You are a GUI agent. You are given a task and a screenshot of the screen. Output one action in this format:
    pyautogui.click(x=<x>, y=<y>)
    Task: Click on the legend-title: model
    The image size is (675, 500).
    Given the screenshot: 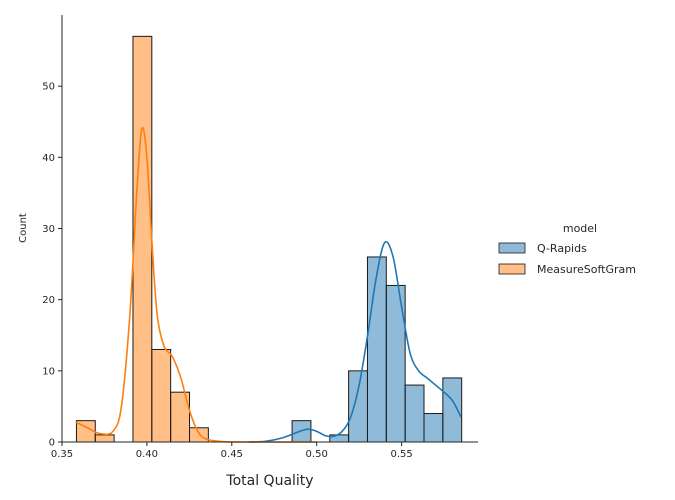 What is the action you would take?
    pyautogui.click(x=580, y=228)
    